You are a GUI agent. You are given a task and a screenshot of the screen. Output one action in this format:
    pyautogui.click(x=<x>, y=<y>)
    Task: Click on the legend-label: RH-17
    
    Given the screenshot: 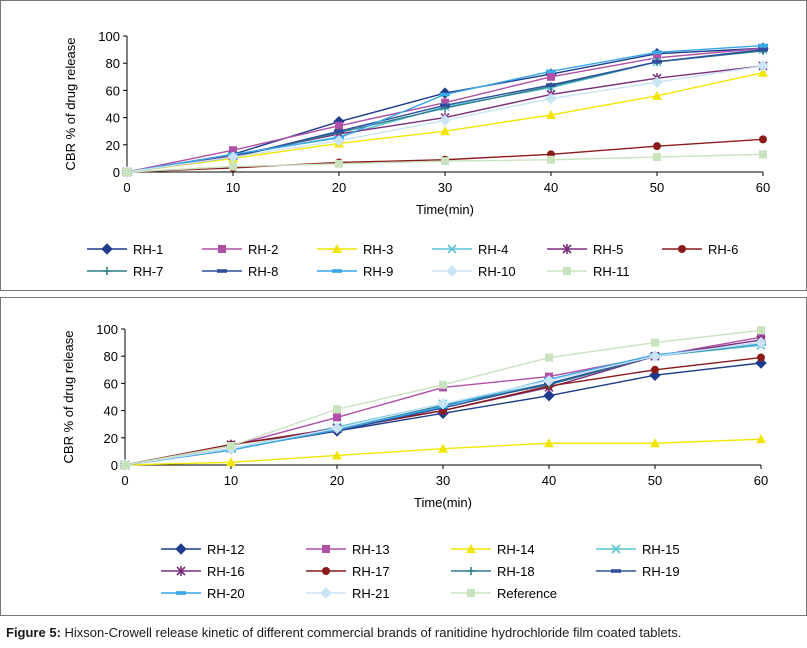 What is the action you would take?
    pyautogui.click(x=371, y=571)
    